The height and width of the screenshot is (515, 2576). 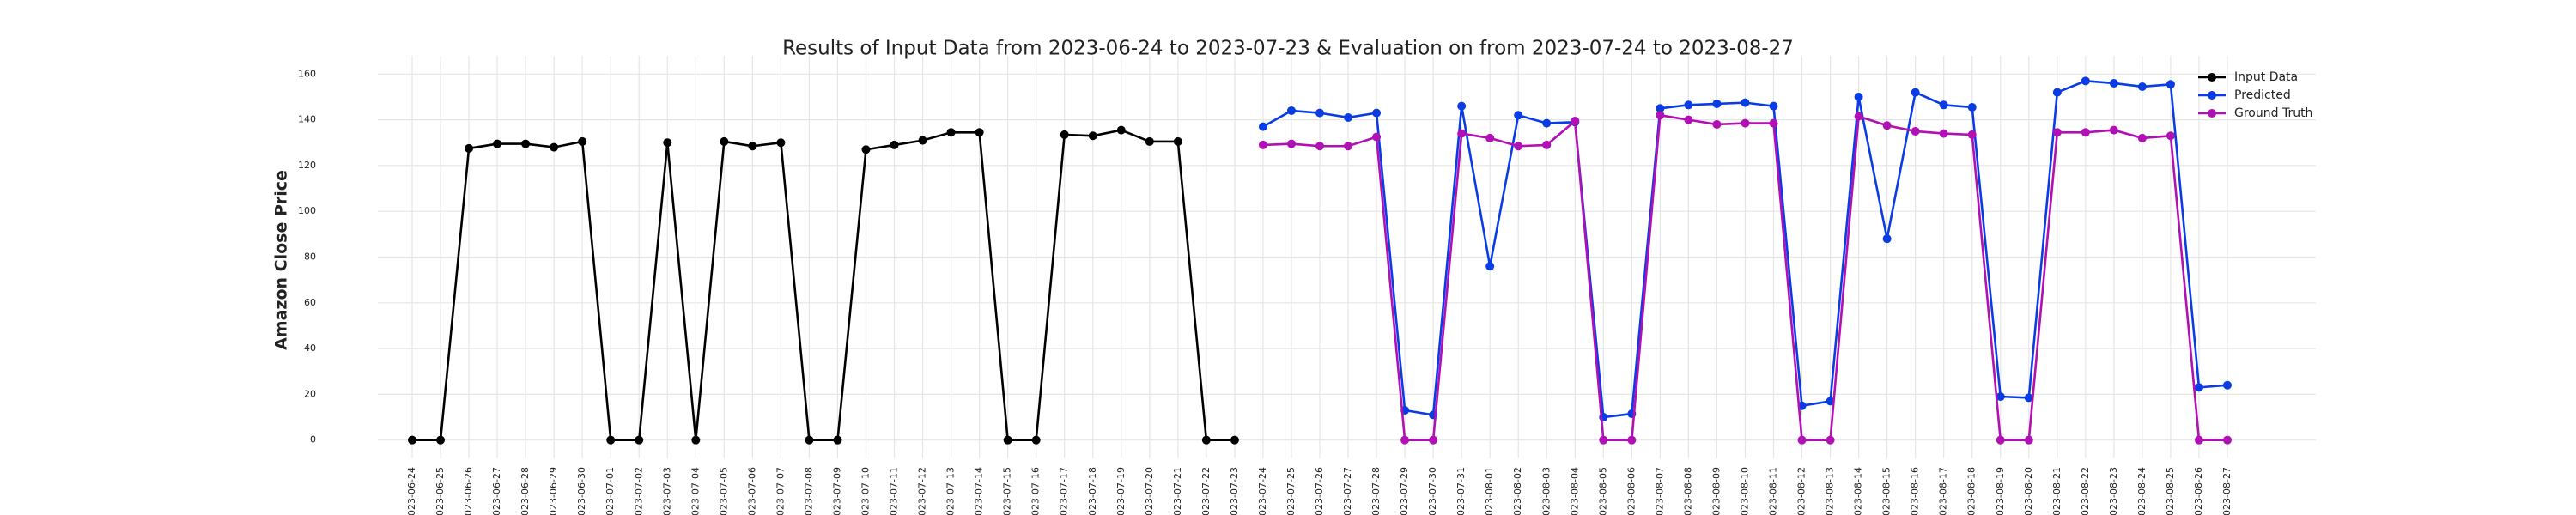 What do you see at coordinates (2170, 491) in the screenshot?
I see `x-tick-label: 2023-08-25` at bounding box center [2170, 491].